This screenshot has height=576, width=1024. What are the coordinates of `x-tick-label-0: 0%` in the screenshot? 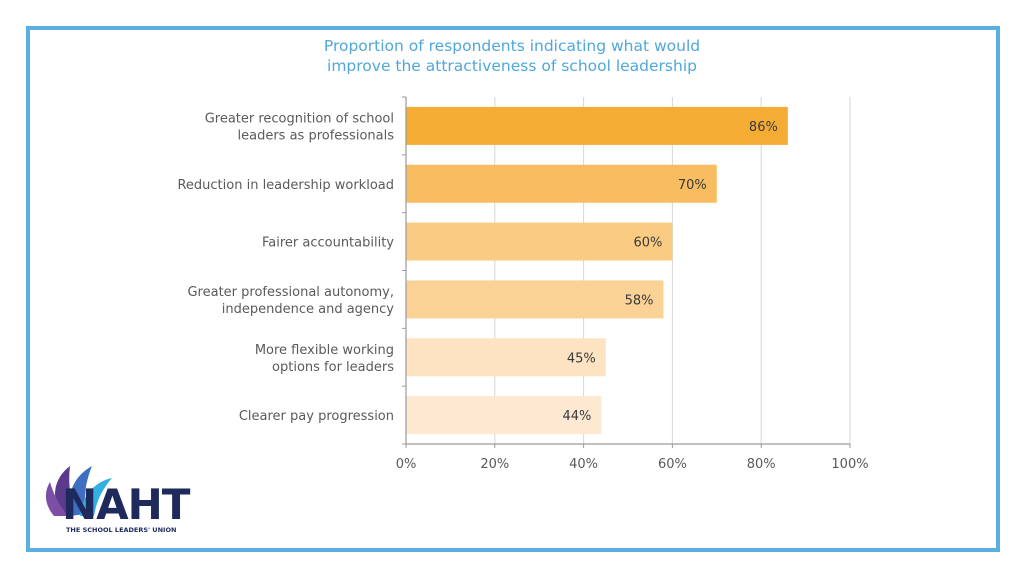 It's located at (406, 464).